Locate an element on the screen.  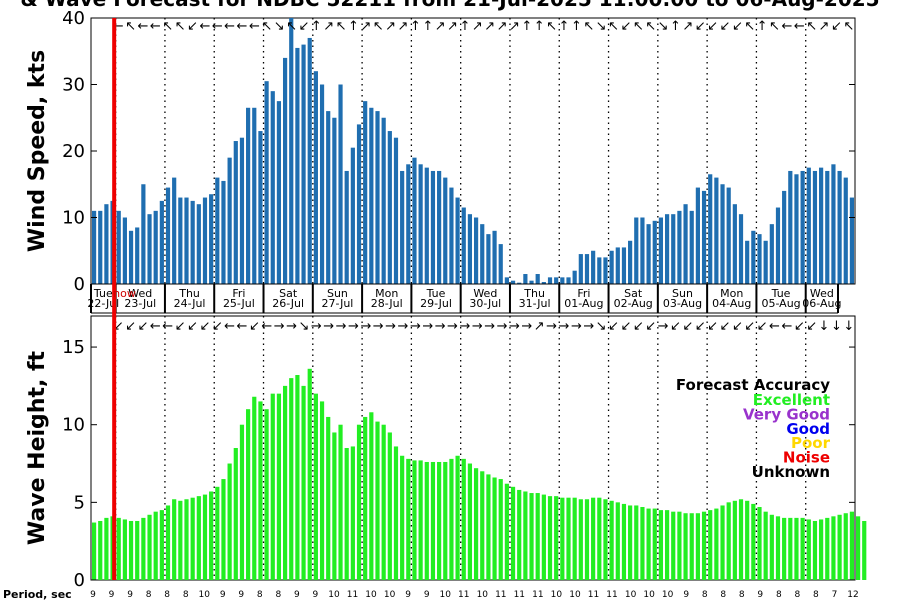
wind-direction-arrow-icon: ↙ is located at coordinates (712, 26).